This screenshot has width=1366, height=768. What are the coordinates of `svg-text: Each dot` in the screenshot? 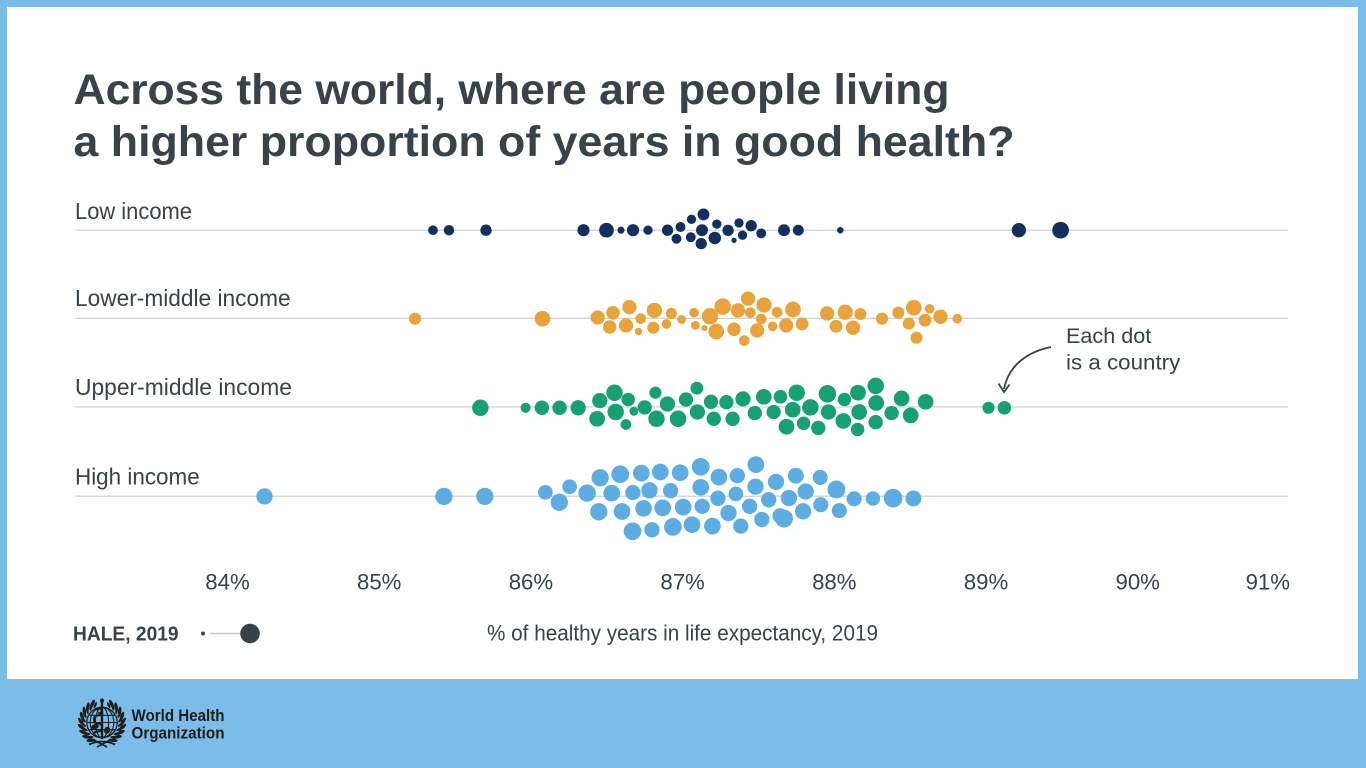 It's located at (1108, 335).